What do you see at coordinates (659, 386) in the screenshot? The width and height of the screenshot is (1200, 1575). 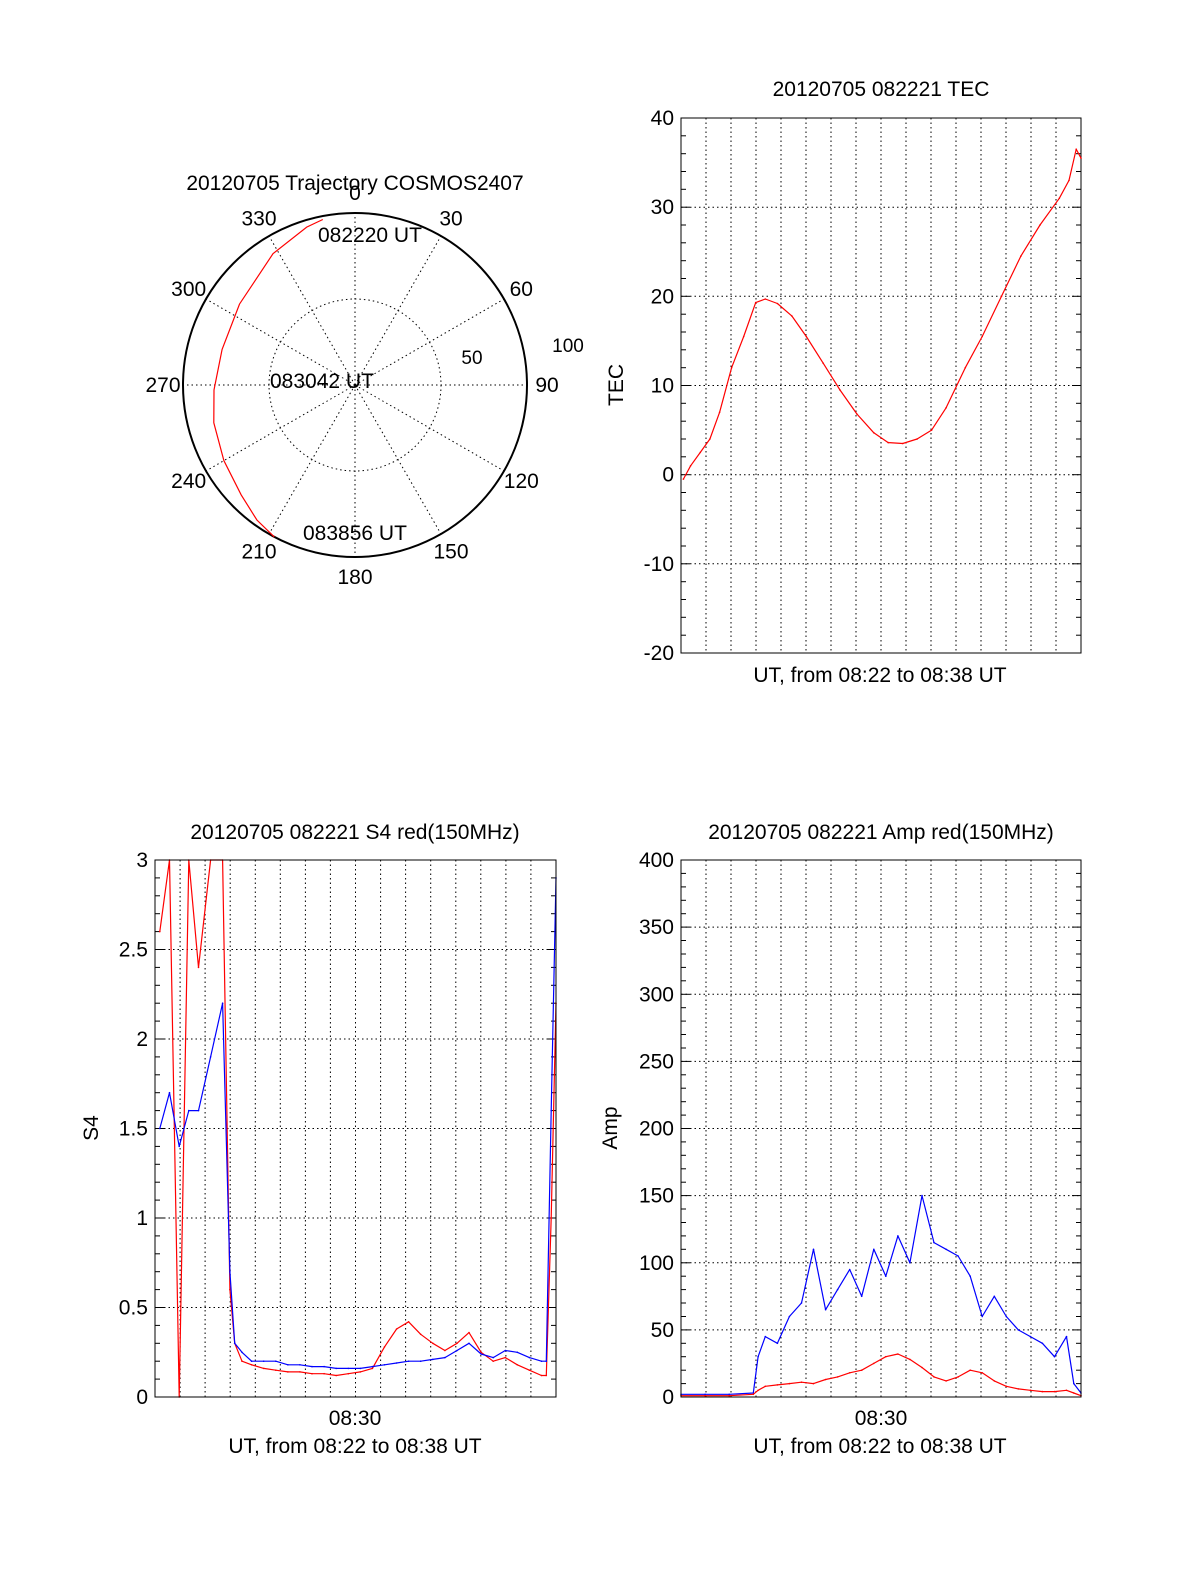 I see `tec-y-tick-labels: 40 30 20 10 0 -10 -20` at bounding box center [659, 386].